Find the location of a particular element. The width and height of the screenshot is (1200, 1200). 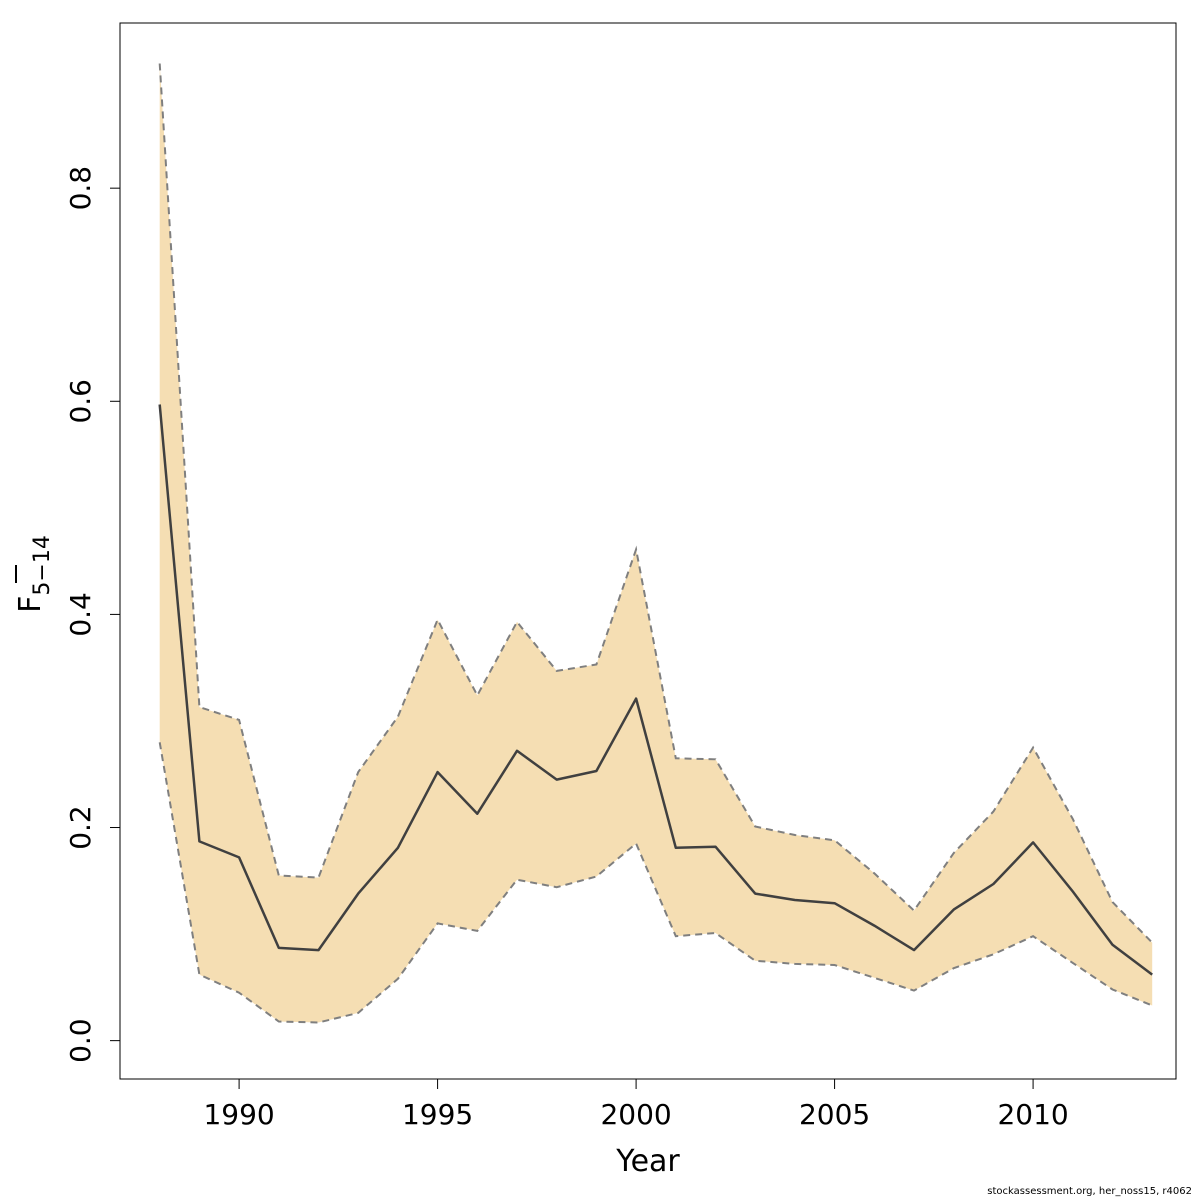

y-axis-title-subscript: 5−14 is located at coordinates (42, 565).